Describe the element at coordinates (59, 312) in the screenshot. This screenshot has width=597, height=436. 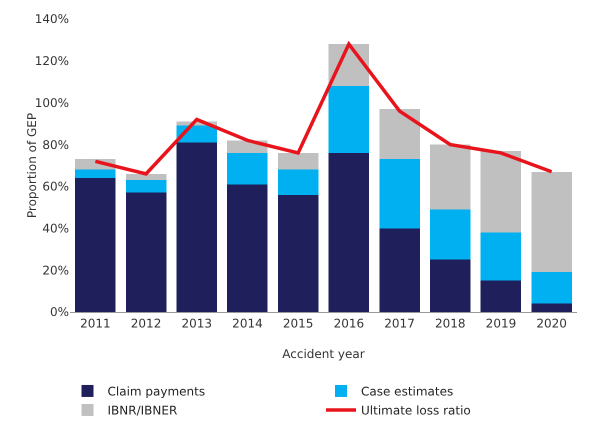
I see `y-tick-label: 0%` at that location.